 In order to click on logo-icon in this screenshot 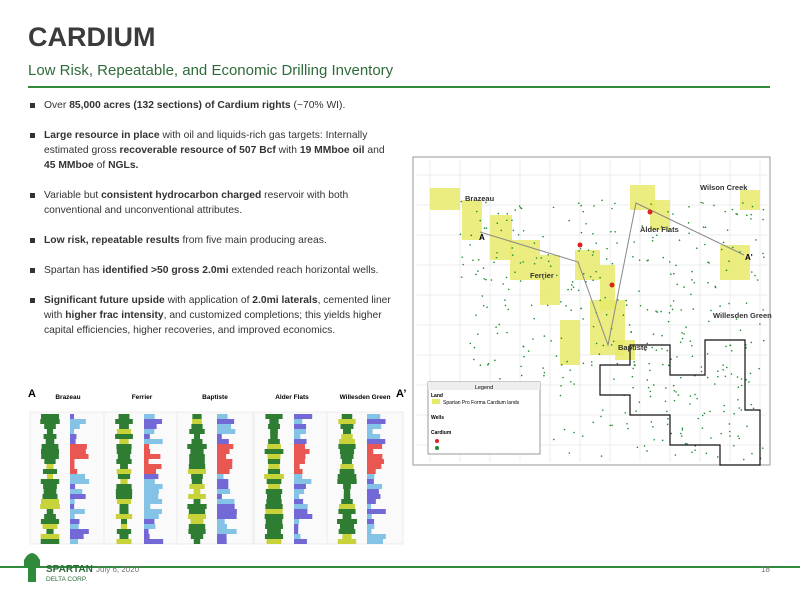, I will do `click(32, 567)`.